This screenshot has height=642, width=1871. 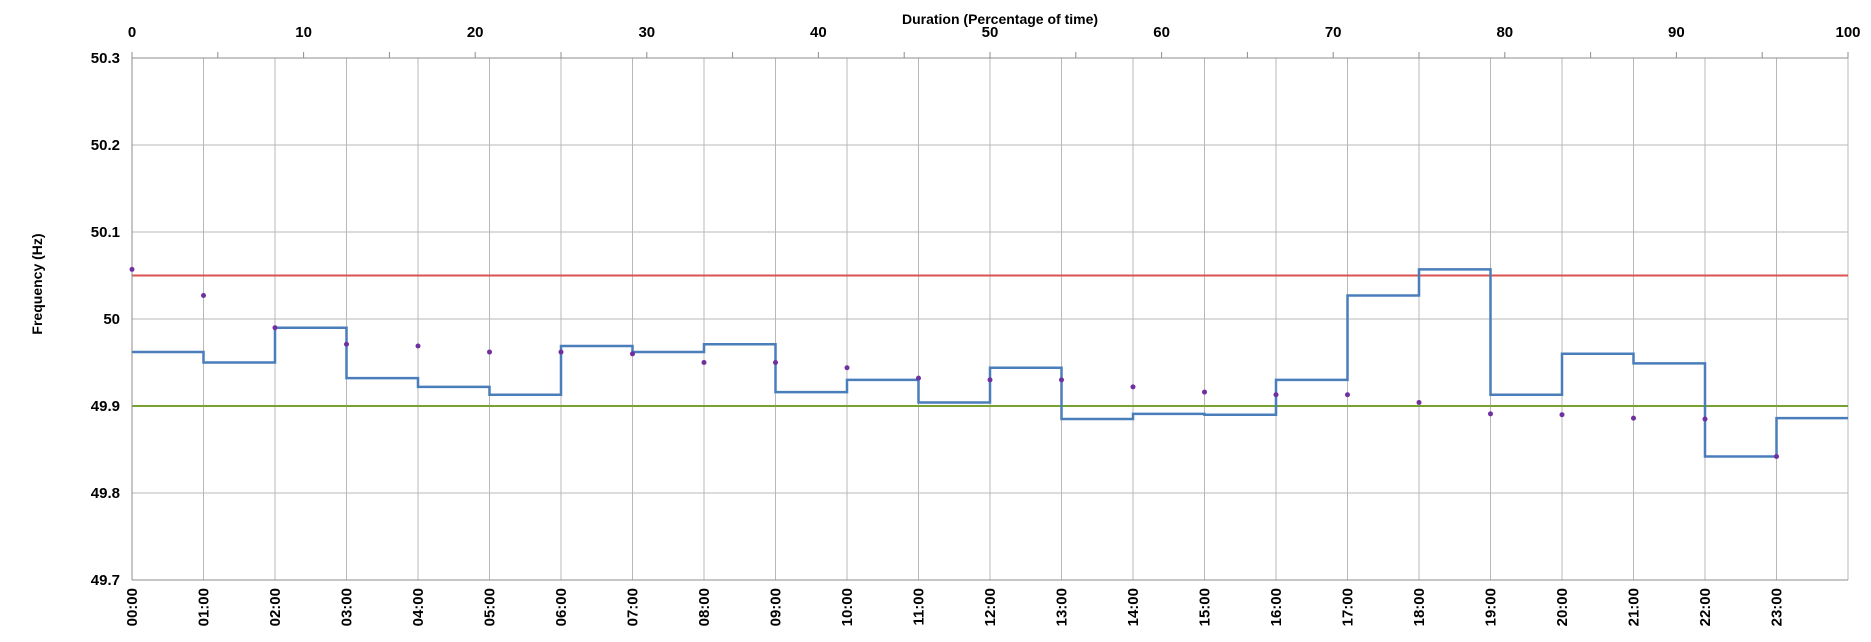 What do you see at coordinates (1000, 19) in the screenshot?
I see `top-axis-title: Duration (Percentage of time)` at bounding box center [1000, 19].